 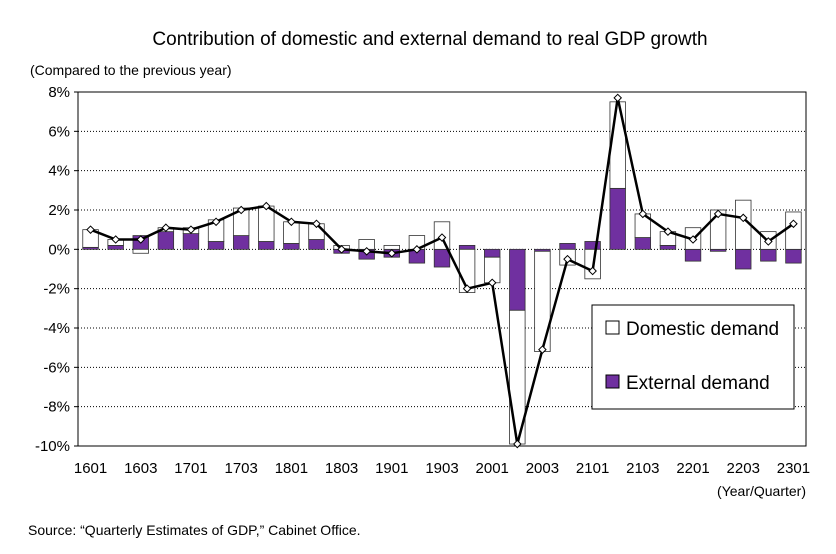 I want to click on y-tick-label: 6%, so click(x=59, y=131).